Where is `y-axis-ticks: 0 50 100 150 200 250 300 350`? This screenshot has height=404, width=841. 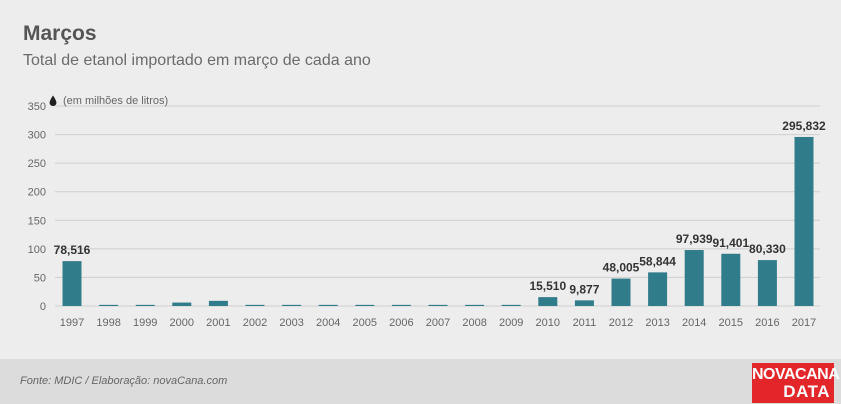 y-axis-ticks: 0 50 100 150 200 250 300 350 is located at coordinates (37, 207).